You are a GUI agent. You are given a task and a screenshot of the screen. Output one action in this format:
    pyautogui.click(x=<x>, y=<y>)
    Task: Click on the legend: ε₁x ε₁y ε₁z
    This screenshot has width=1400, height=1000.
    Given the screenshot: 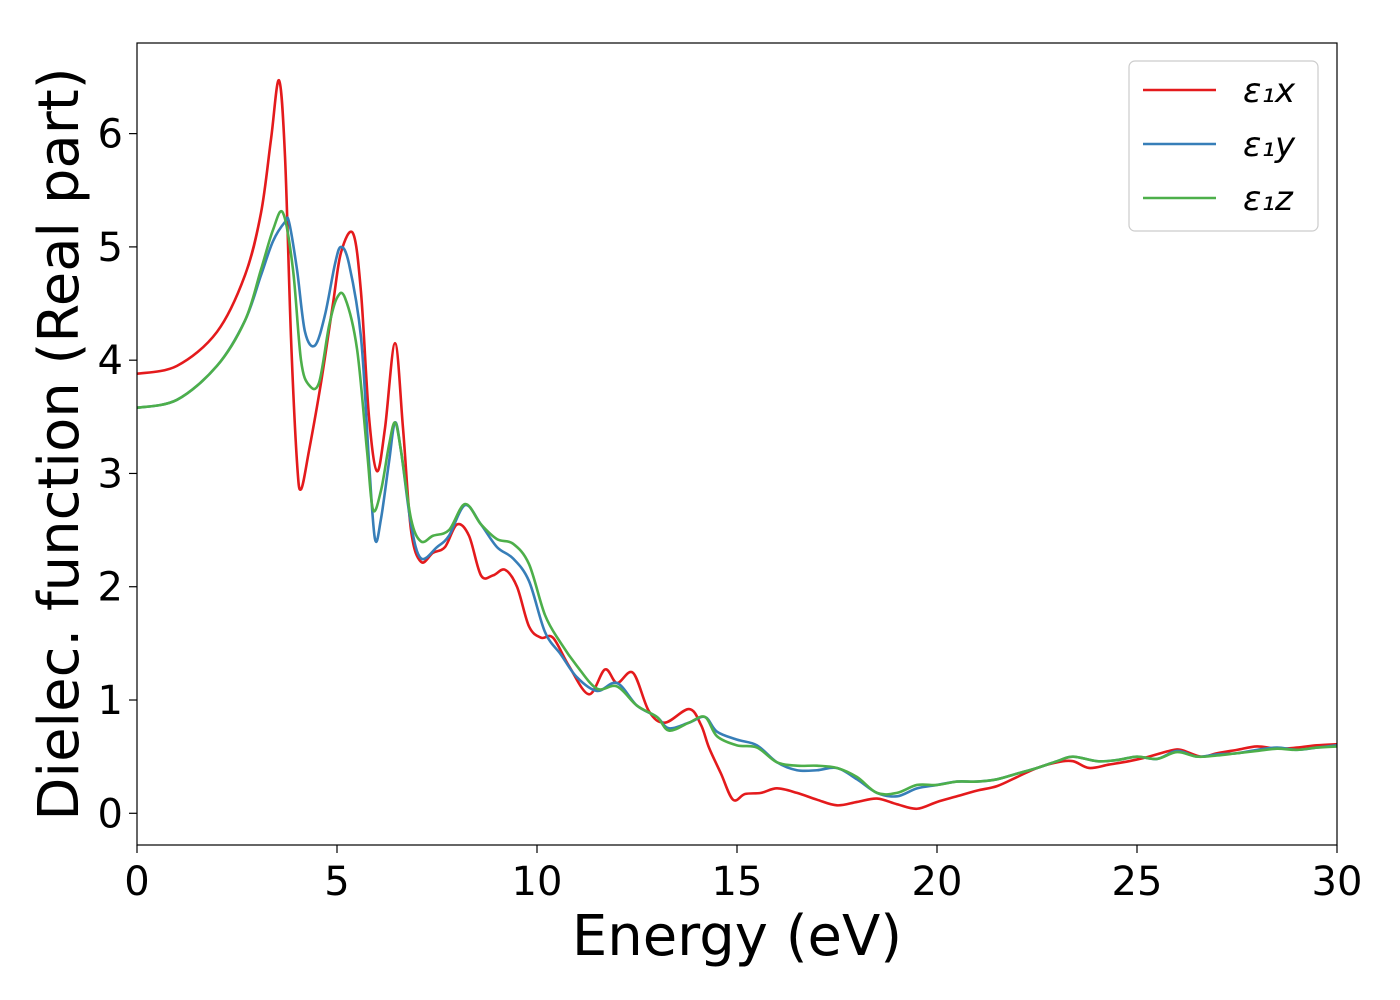 What is the action you would take?
    pyautogui.click(x=1223, y=146)
    